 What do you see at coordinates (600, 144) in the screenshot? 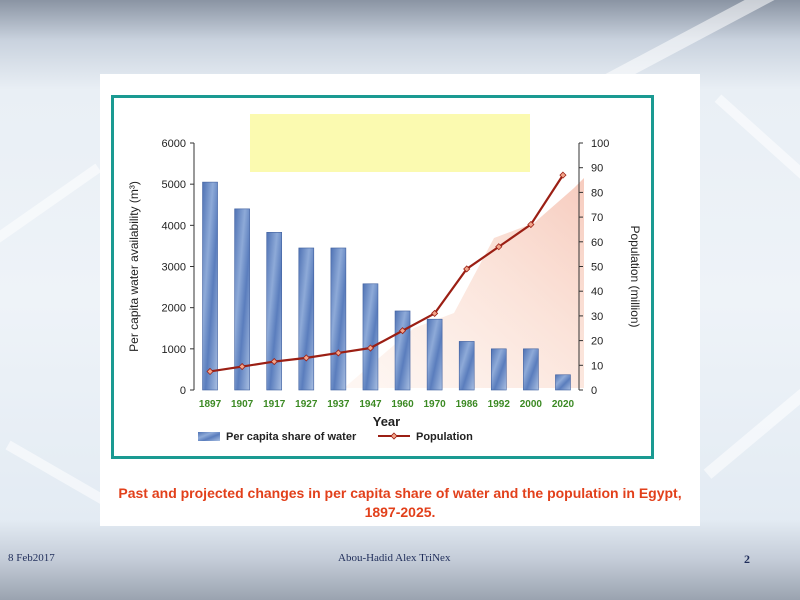
I see `y-tick-label-right: 100` at bounding box center [600, 144].